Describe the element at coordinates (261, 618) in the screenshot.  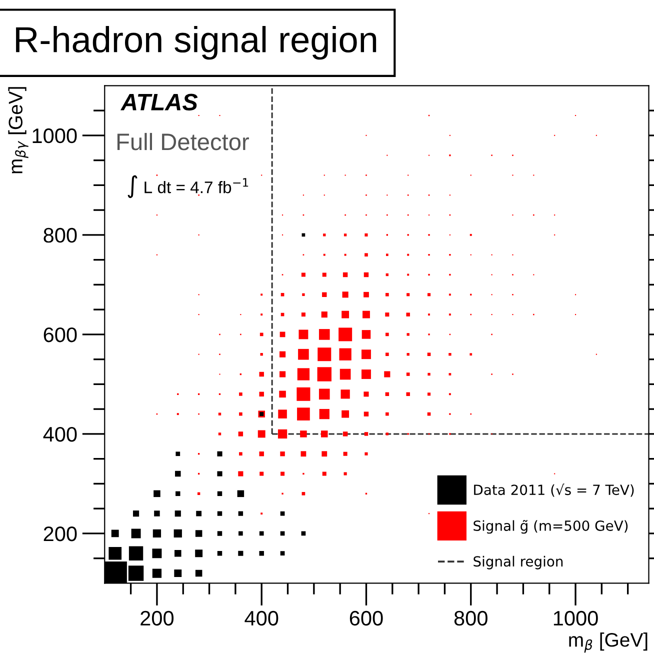
I see `x-tick-label: 400` at that location.